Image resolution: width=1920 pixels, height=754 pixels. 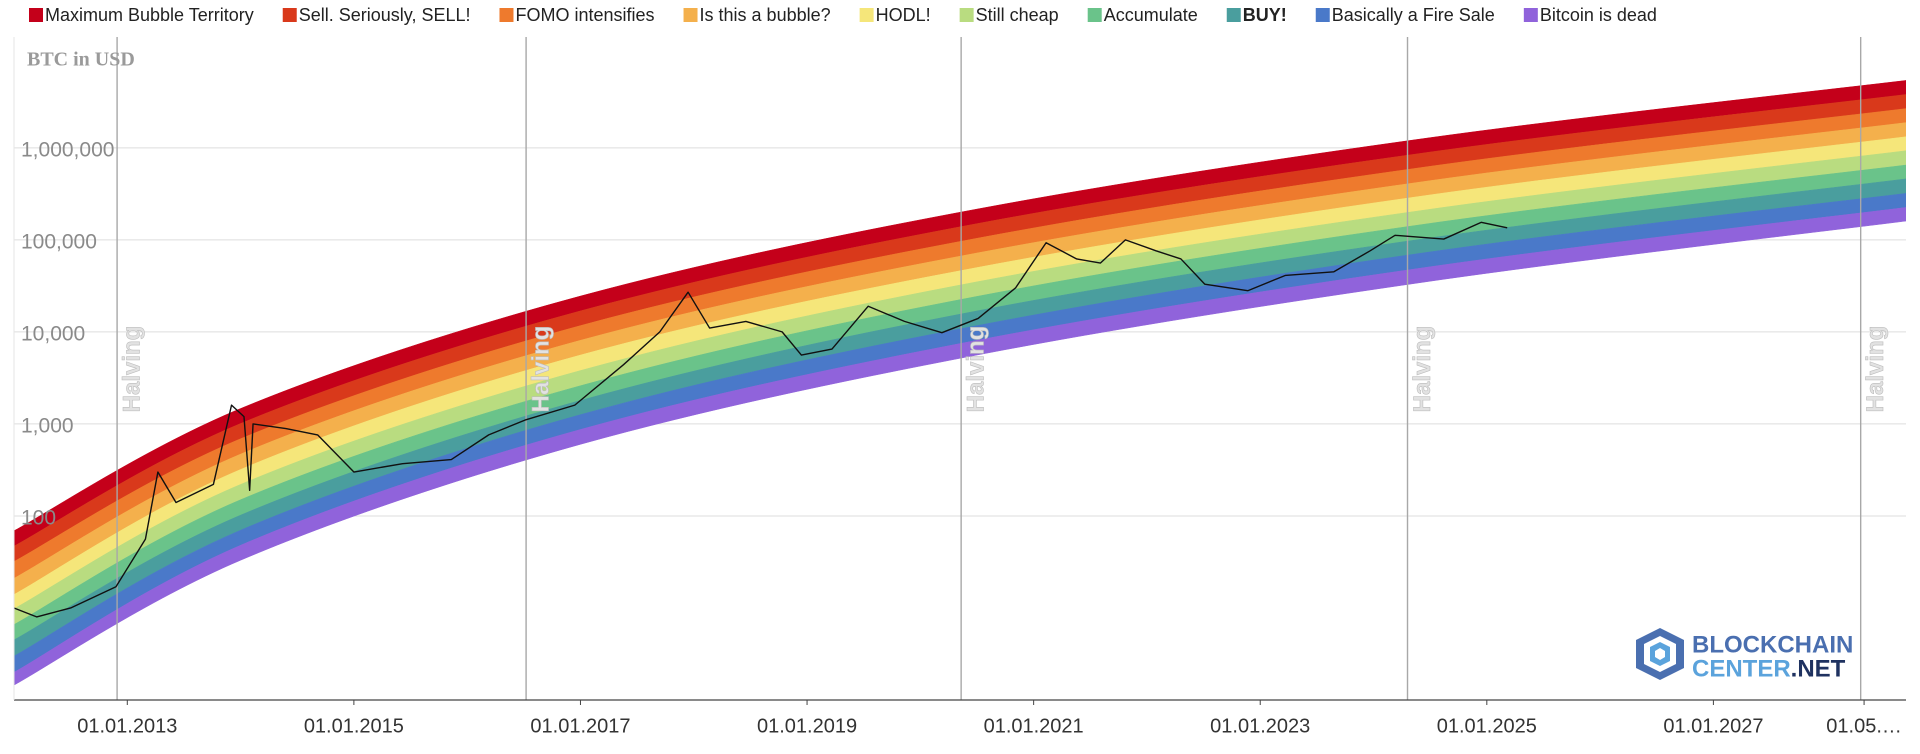 What do you see at coordinates (1265, 15) in the screenshot?
I see `legend-label: BUY!` at bounding box center [1265, 15].